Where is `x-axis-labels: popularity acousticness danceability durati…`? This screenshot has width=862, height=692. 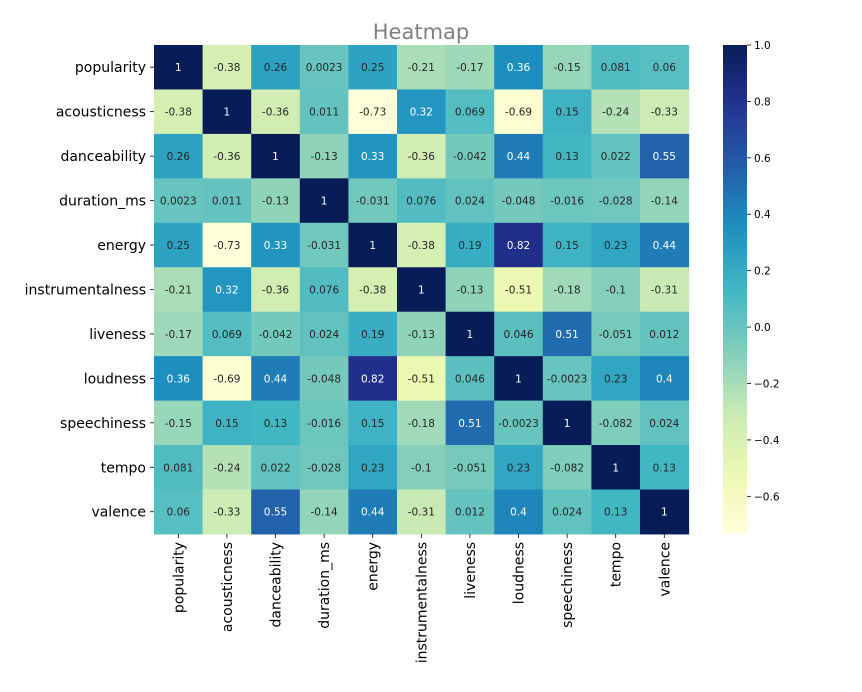 x-axis-labels: popularity acousticness danceability durati… is located at coordinates (422, 598).